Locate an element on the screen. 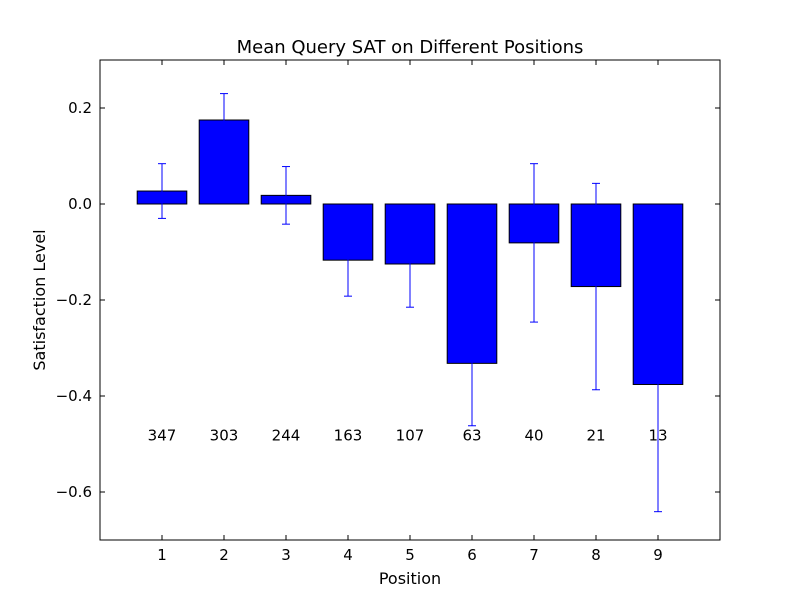 Image resolution: width=800 pixels, height=600 pixels. count-labels-group: 347 303 244 163 107 63 40 21 13 is located at coordinates (408, 435).